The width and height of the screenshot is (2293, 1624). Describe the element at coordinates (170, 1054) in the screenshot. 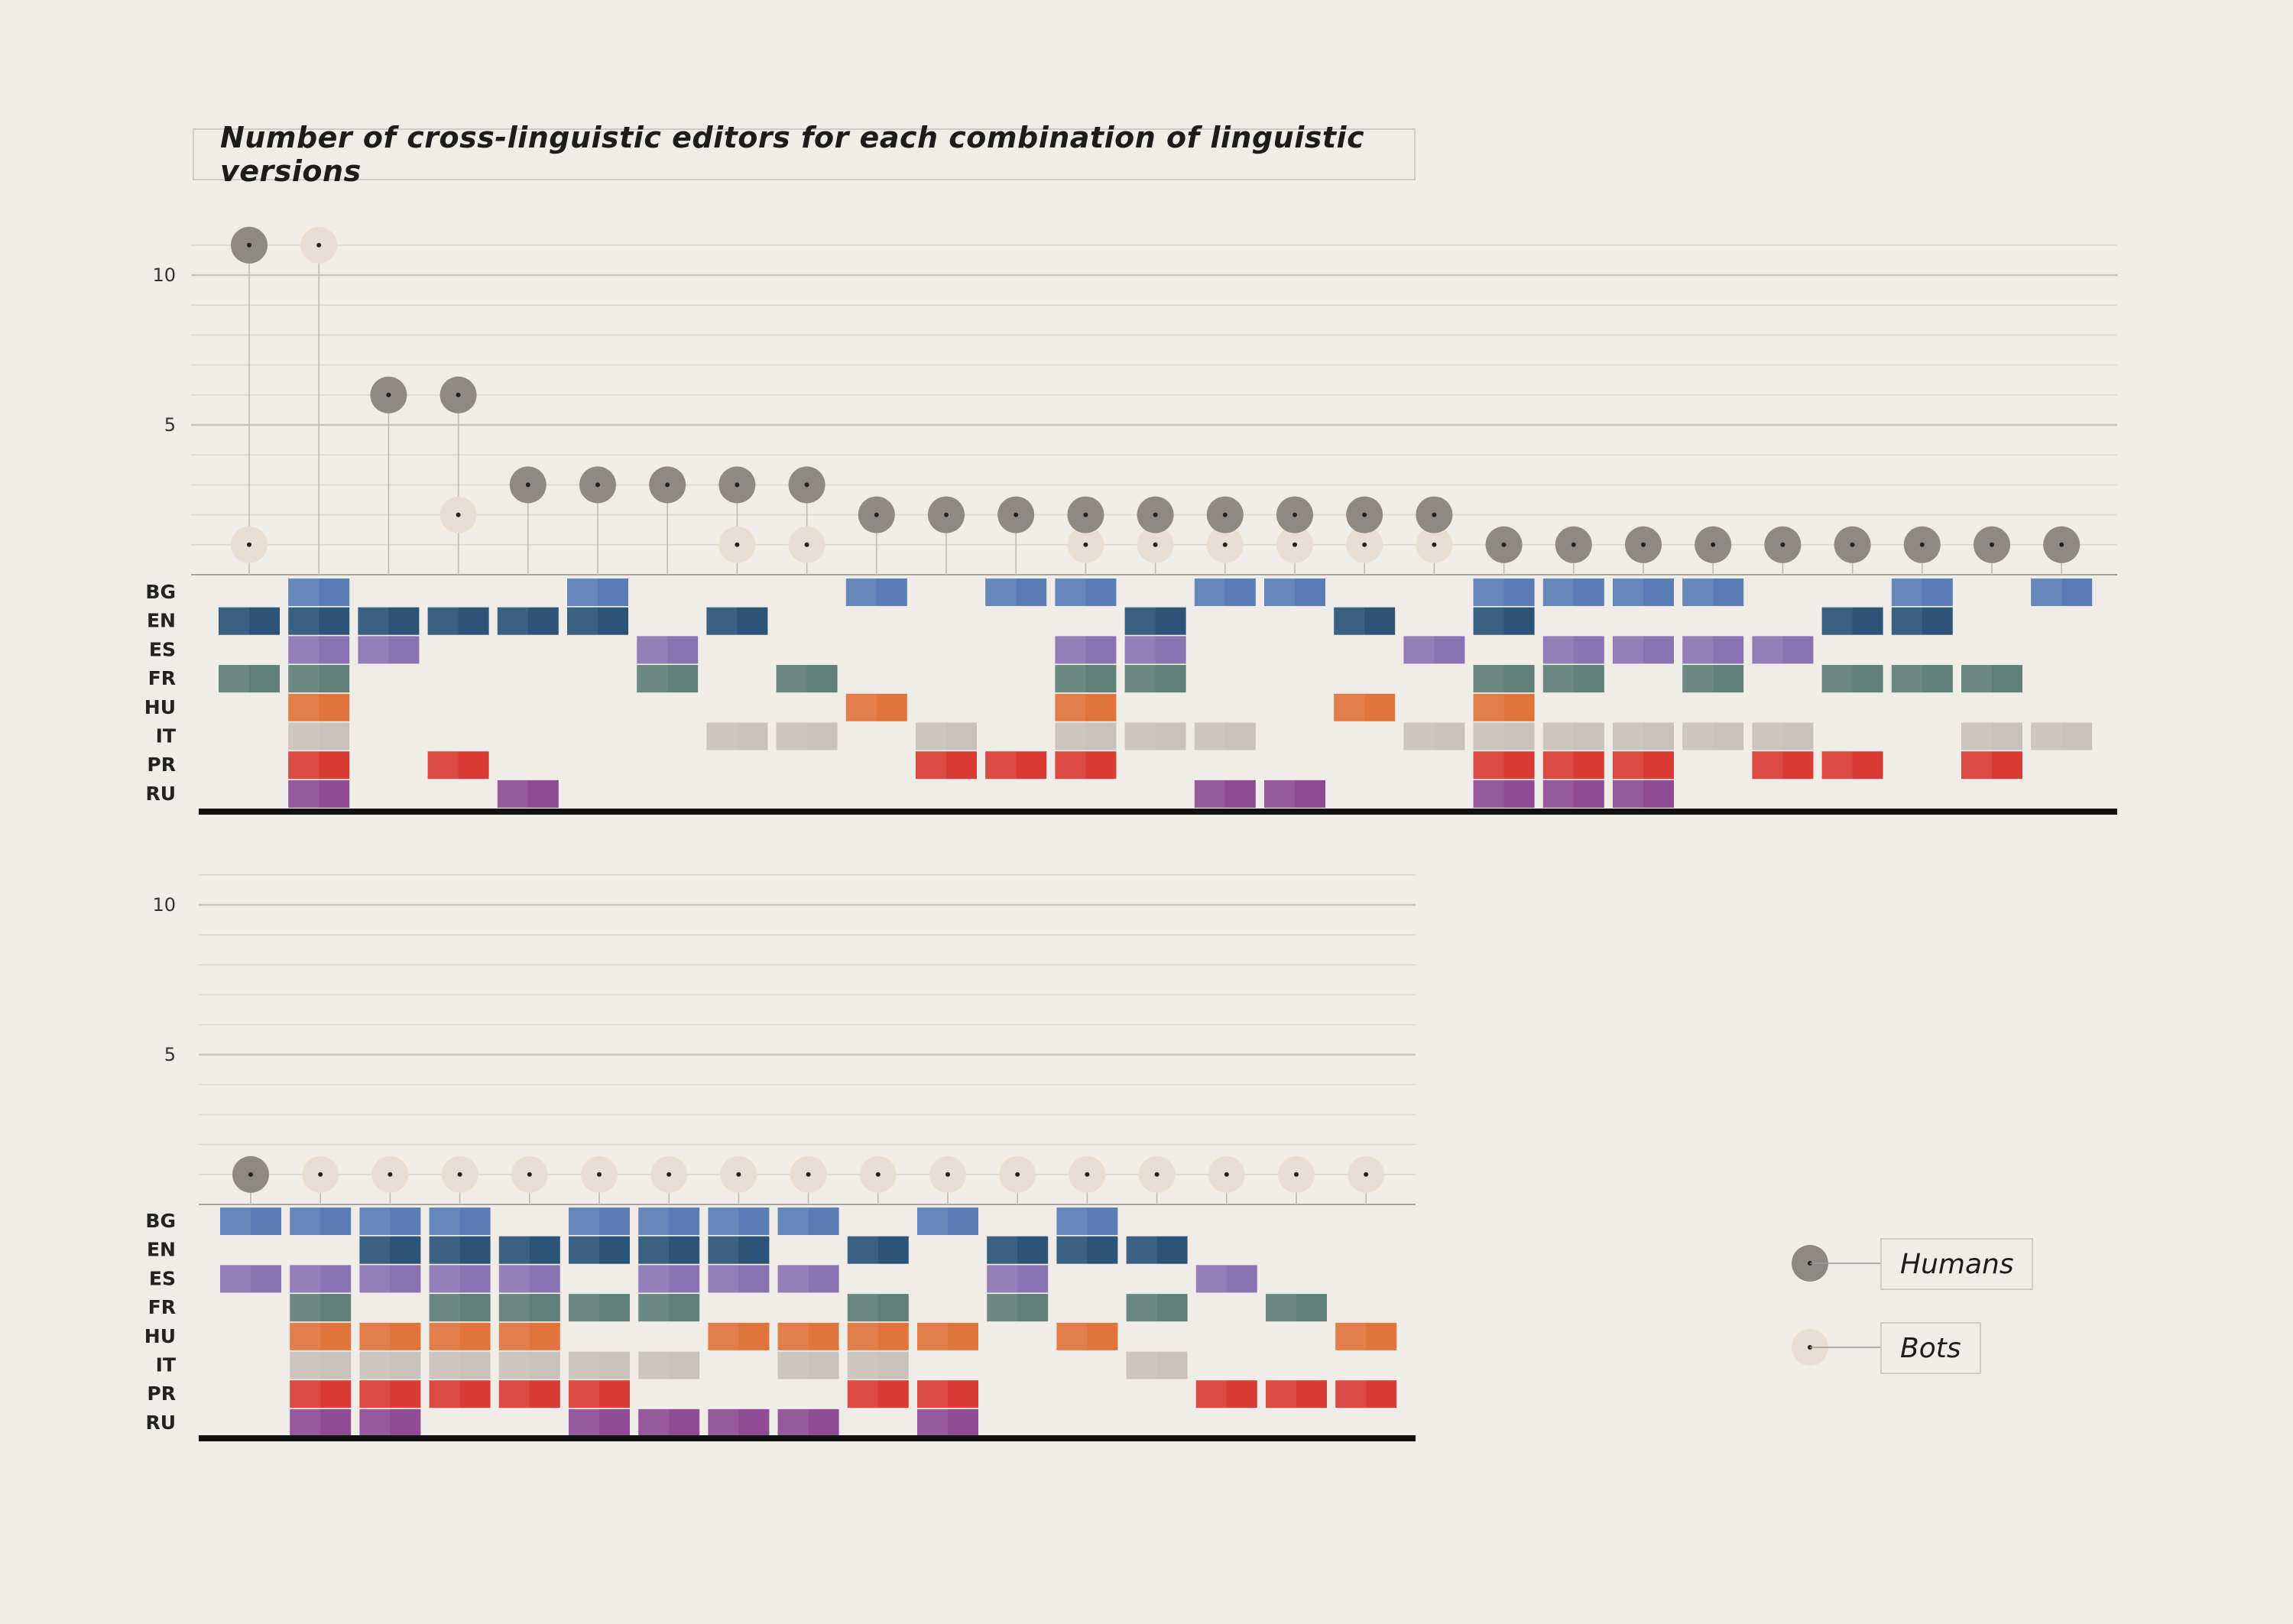

I see `y-tick-label: 5` at that location.